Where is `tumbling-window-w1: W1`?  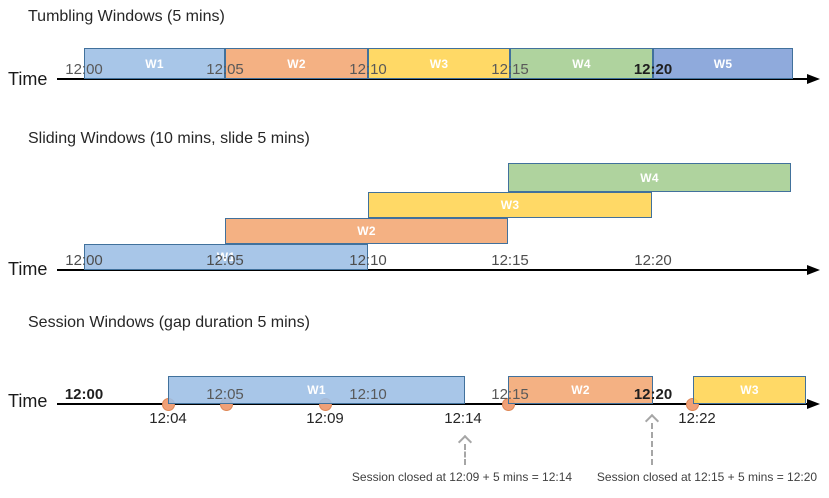 tumbling-window-w1: W1 is located at coordinates (154, 63).